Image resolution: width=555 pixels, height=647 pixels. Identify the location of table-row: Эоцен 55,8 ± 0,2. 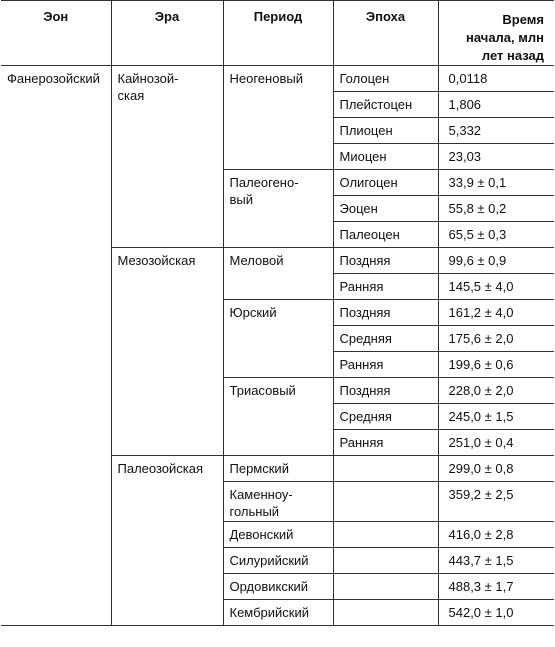
(277, 208).